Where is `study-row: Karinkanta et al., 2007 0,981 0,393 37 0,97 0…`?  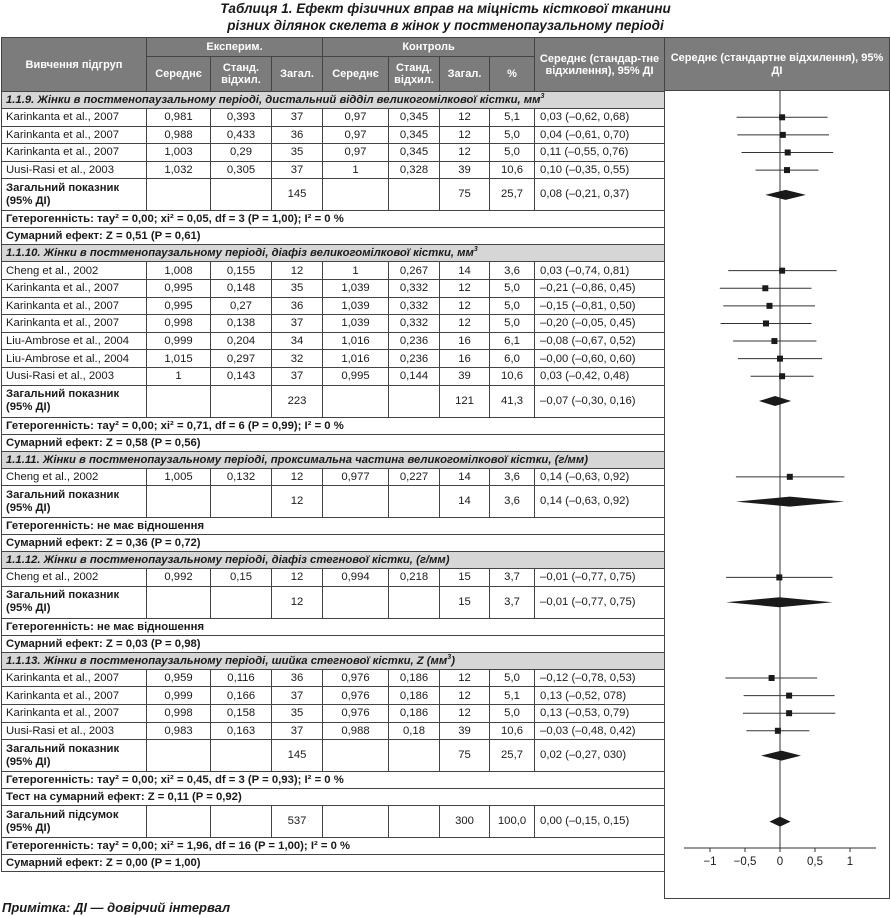 study-row: Karinkanta et al., 2007 0,981 0,393 37 0,97 0… is located at coordinates (333, 117).